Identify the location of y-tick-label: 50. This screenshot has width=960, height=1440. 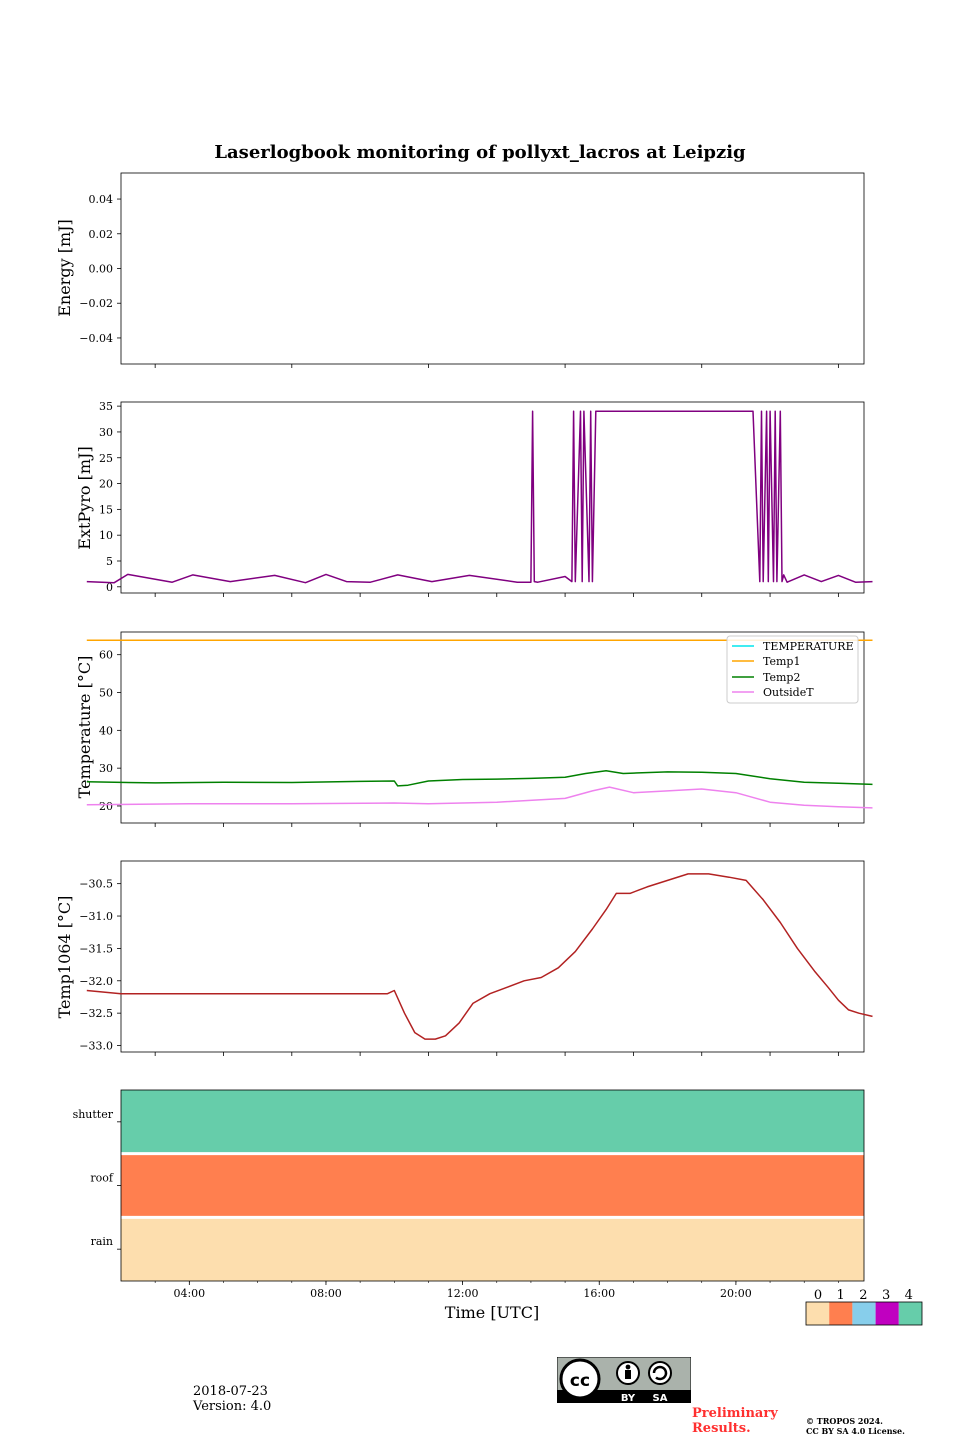
(106, 693).